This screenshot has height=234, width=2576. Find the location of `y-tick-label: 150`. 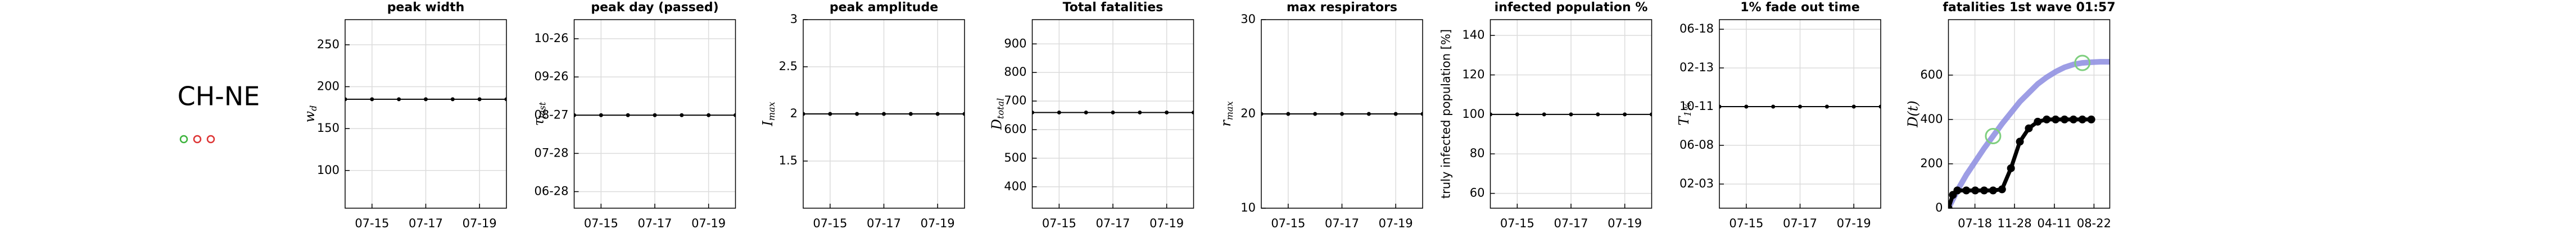

y-tick-label: 150 is located at coordinates (328, 128).